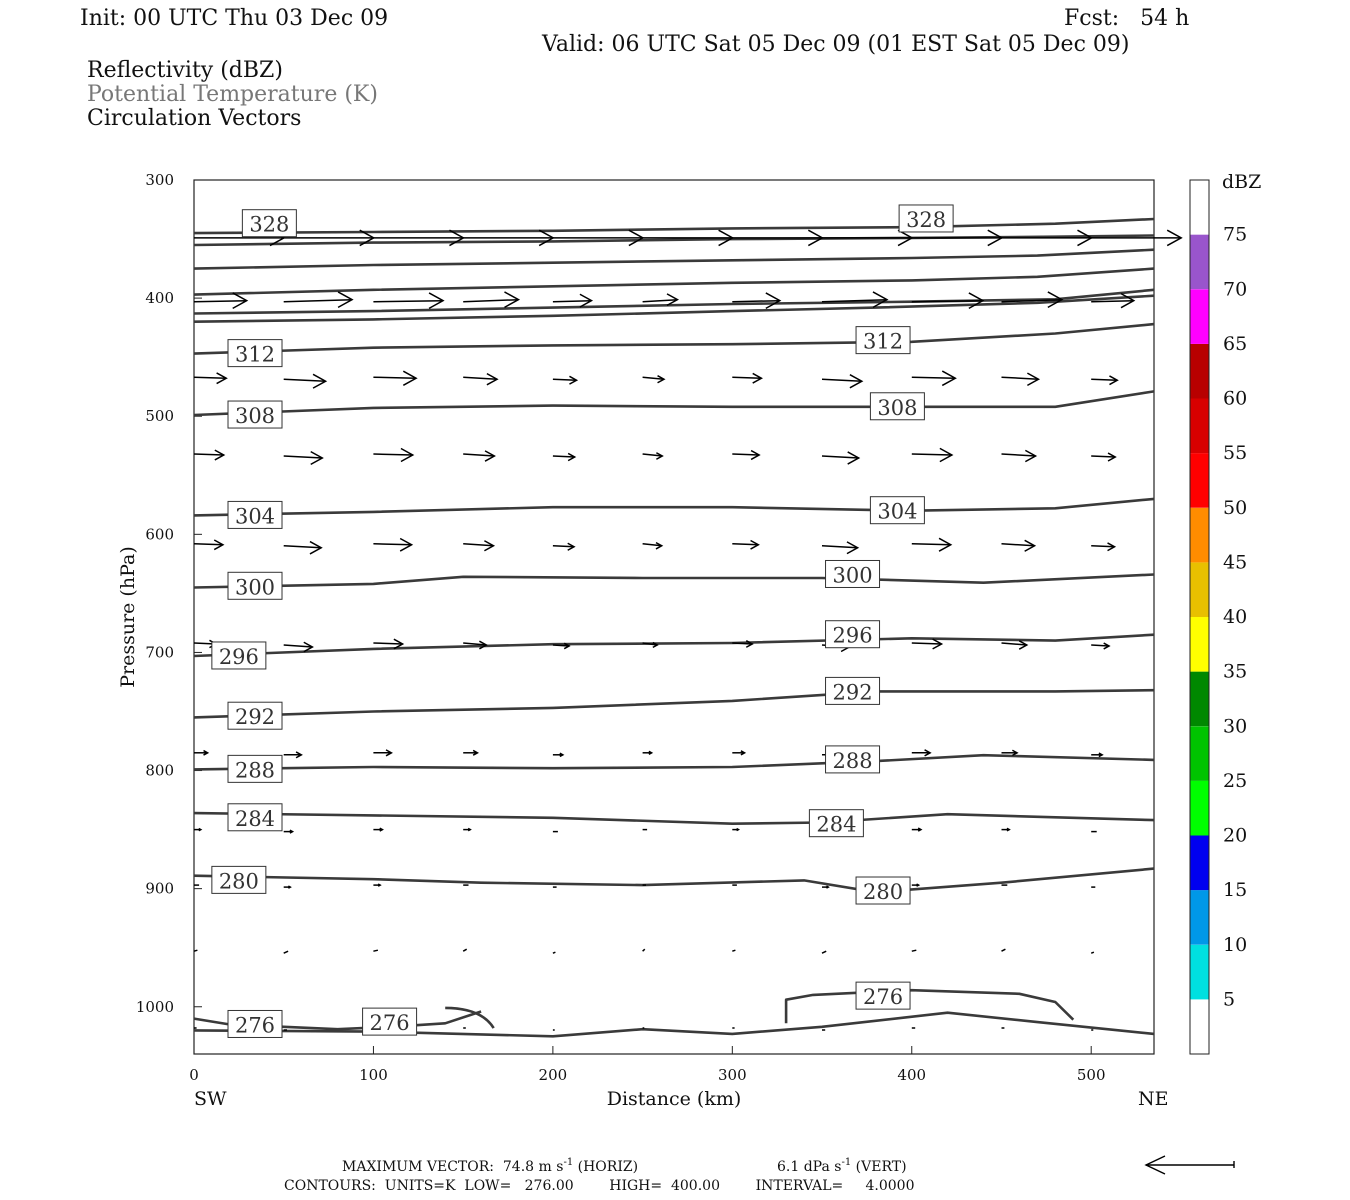  I want to click on colorbar-tick-label: 5, so click(1229, 999).